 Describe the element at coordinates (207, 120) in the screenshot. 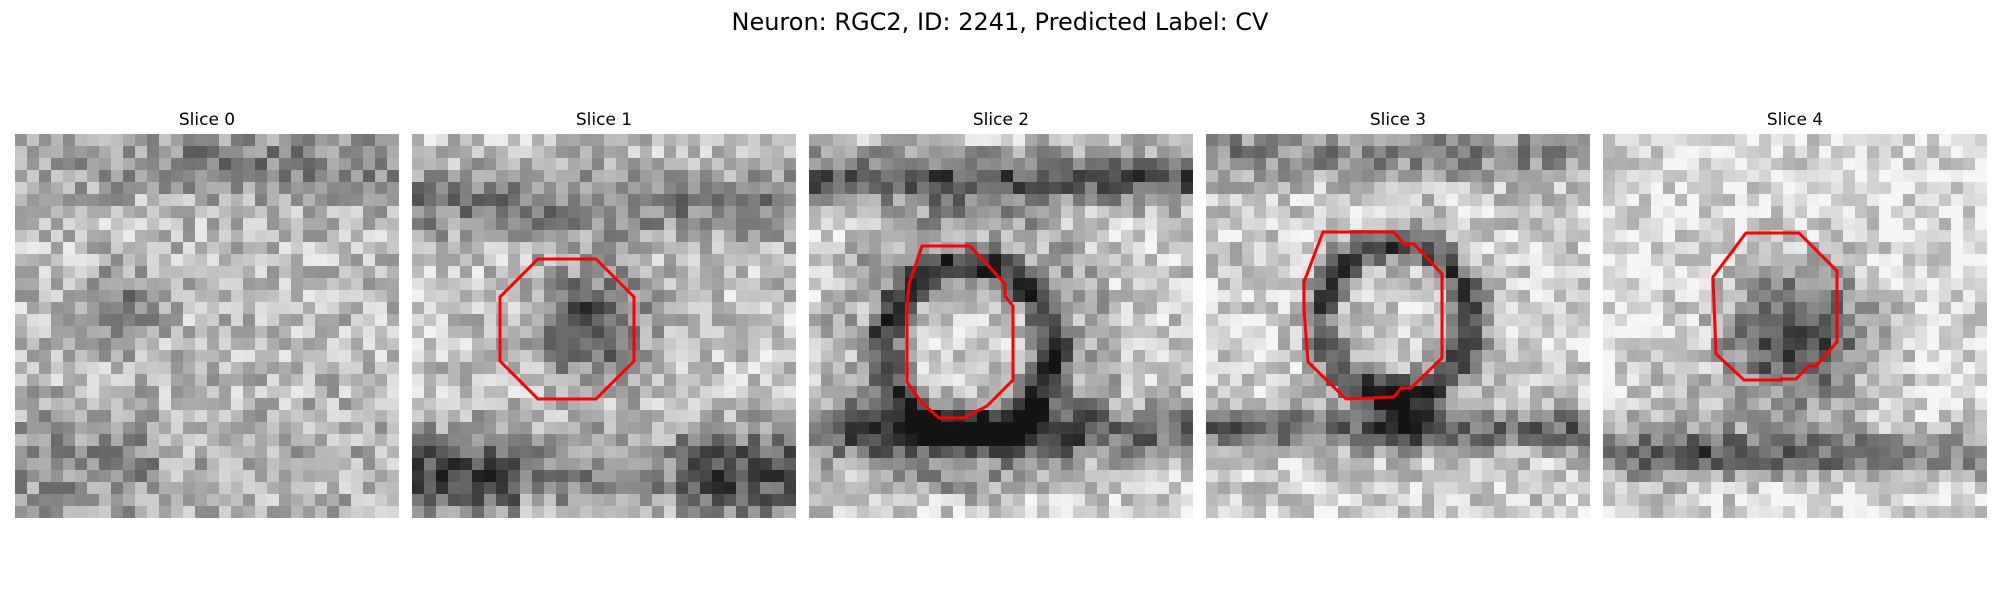

I see `slice-title: Slice 0` at that location.